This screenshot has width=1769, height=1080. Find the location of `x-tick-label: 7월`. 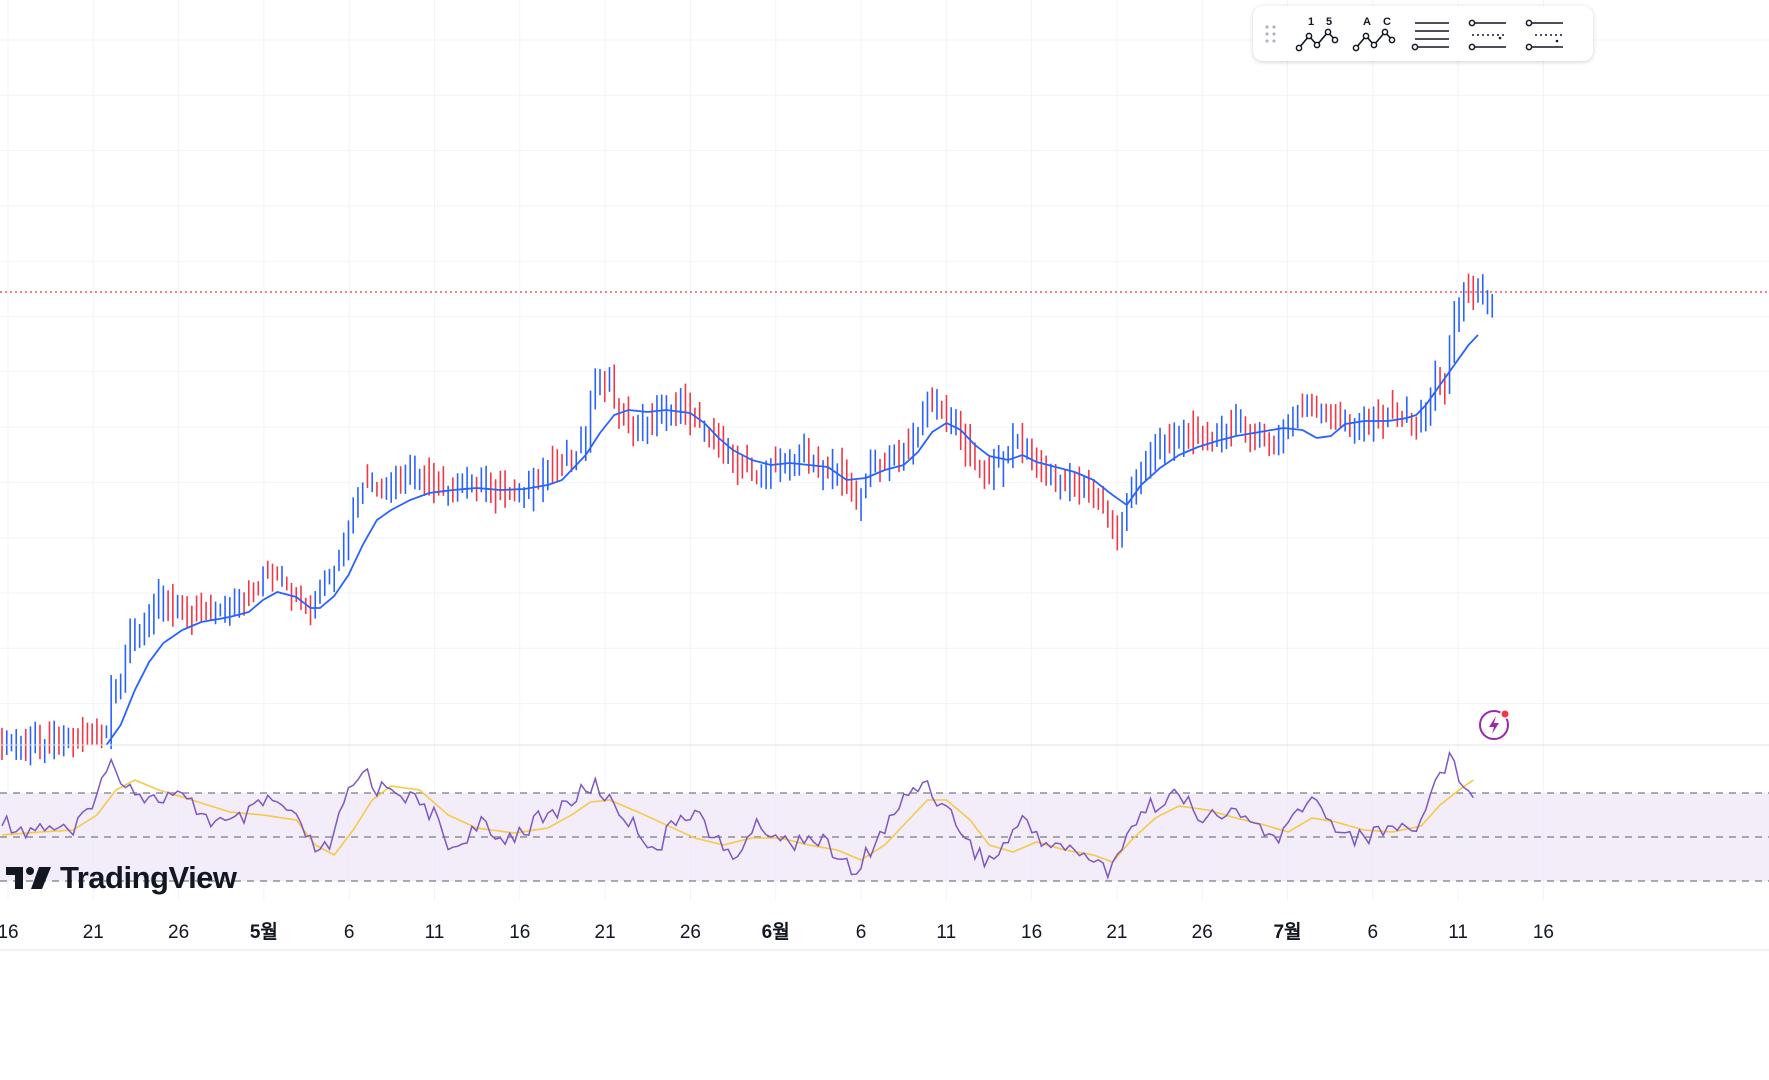

x-tick-label: 7월 is located at coordinates (1287, 932).